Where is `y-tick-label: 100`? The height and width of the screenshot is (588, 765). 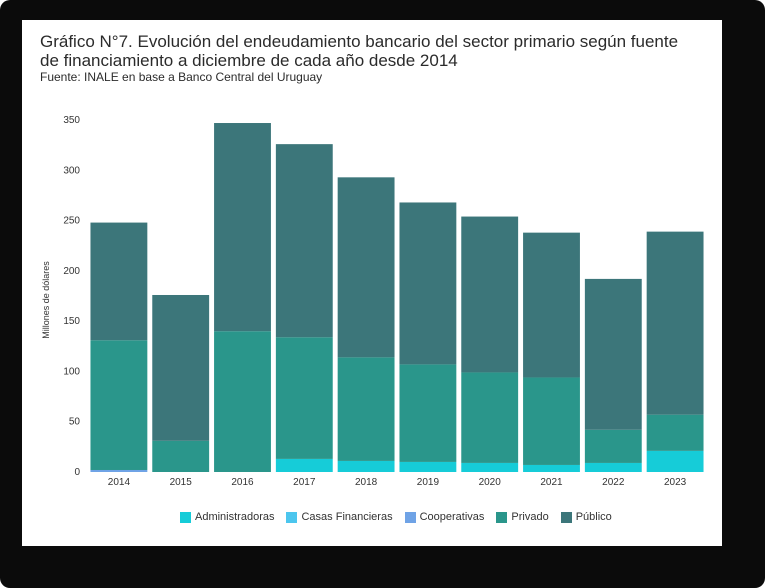
y-tick-label: 100 is located at coordinates (71, 371).